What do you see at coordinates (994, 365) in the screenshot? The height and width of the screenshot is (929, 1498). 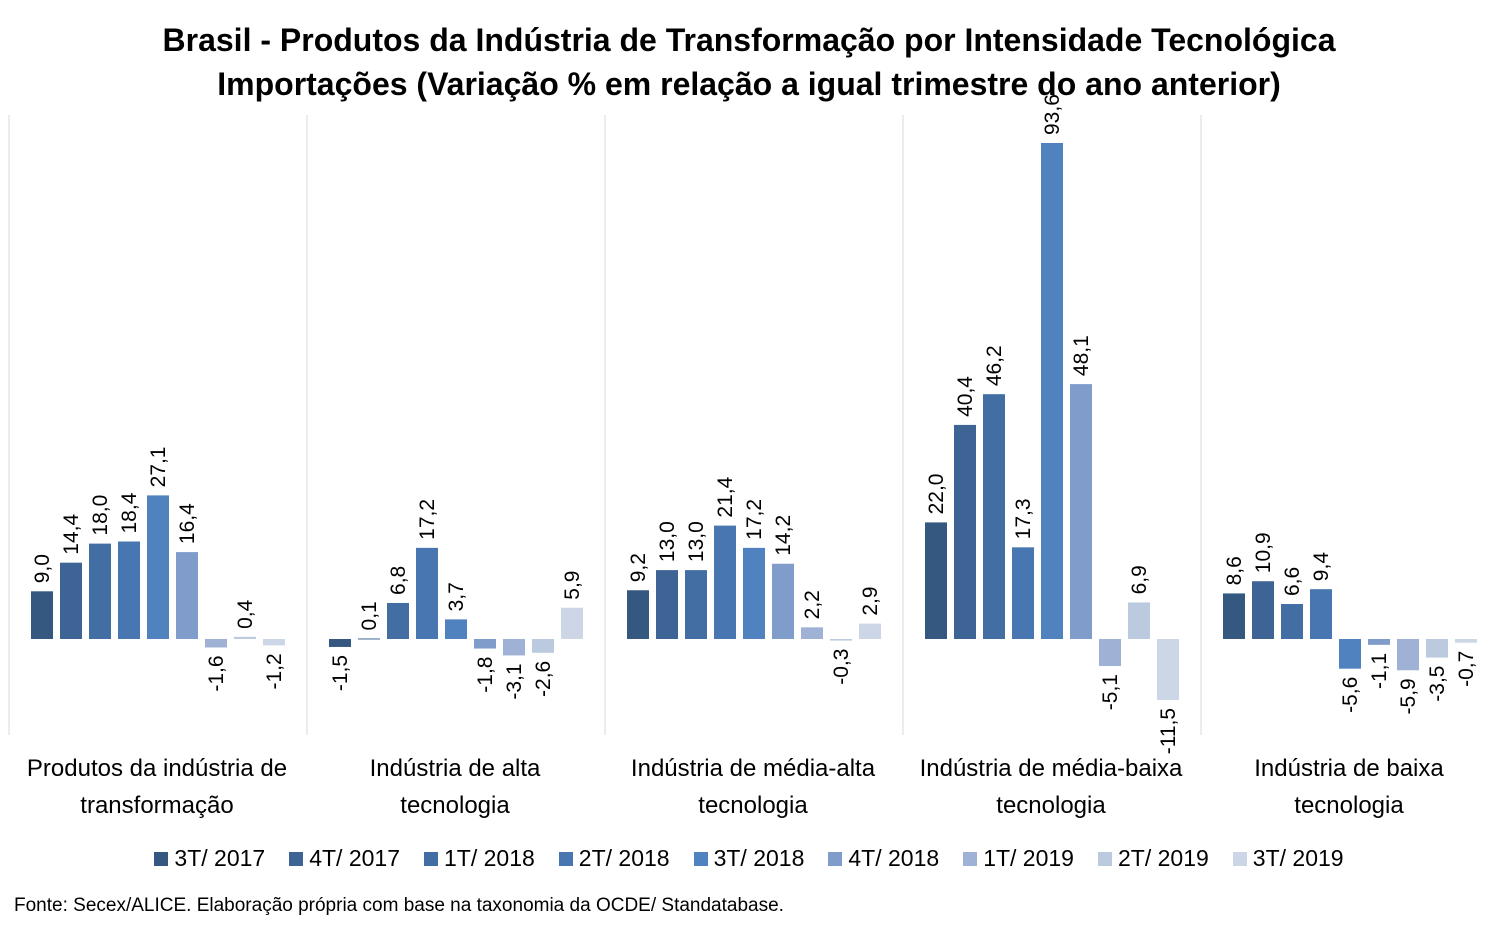 I see `data-label: 46,2` at bounding box center [994, 365].